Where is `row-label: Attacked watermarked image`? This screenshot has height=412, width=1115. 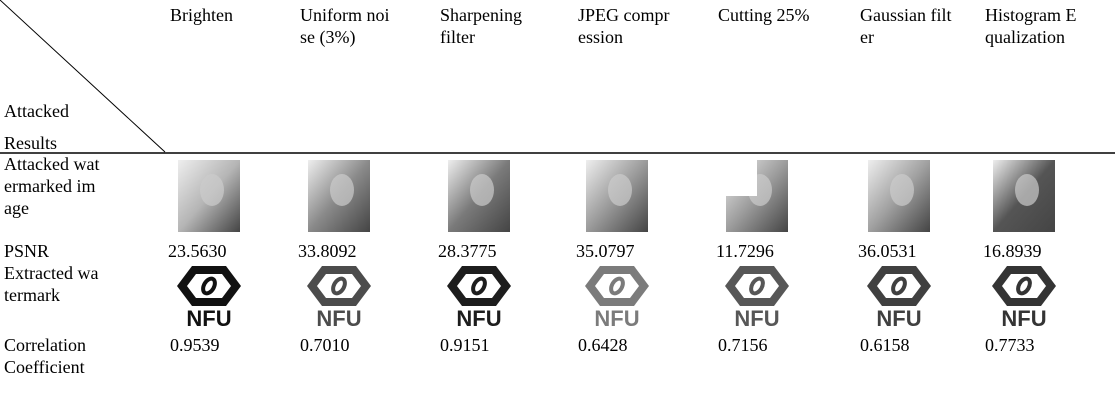 row-label: Attacked watermarked image is located at coordinates (52, 186).